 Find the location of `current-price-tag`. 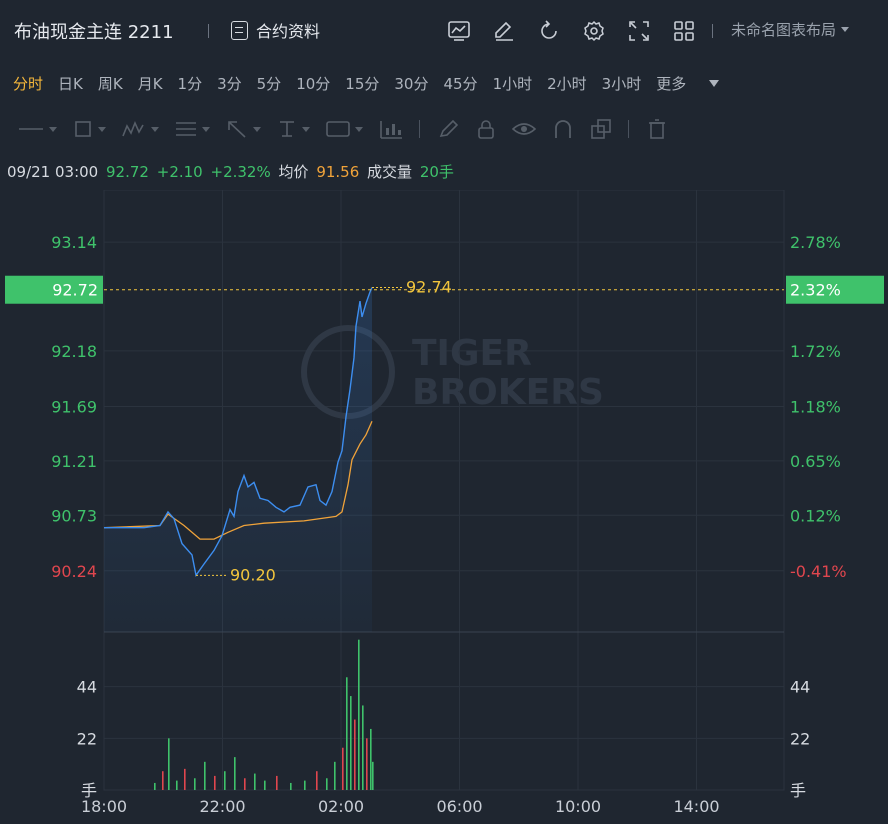

current-price-tag is located at coordinates (54, 289).